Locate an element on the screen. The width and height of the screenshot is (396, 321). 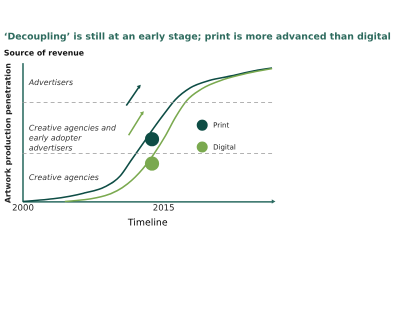
chart-title: ‘Decoupling’ is still at an early stage; print is more advanced than digital is located at coordinates (197, 36).